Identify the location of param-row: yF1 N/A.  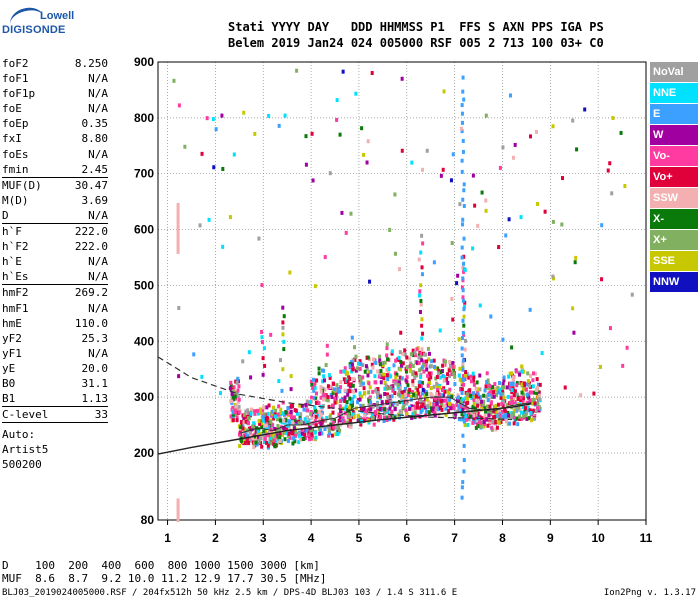
(55, 353).